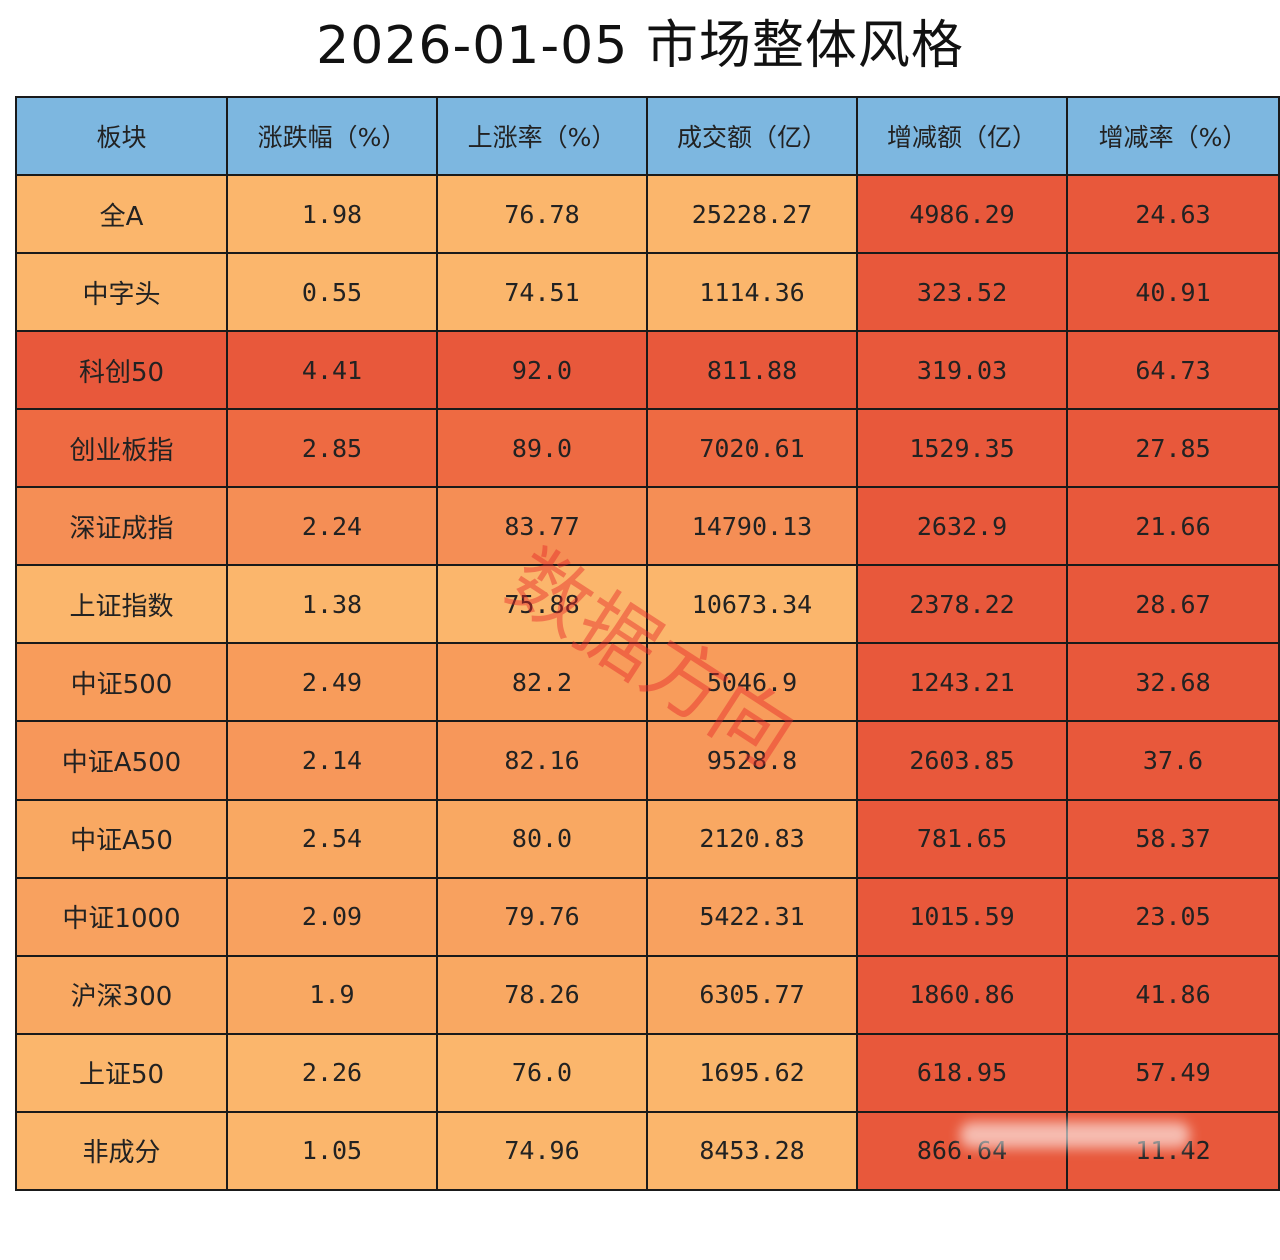 The height and width of the screenshot is (1260, 1280). I want to click on table-header-row: 板块 涨跌幅（%） 上涨率（%） 成交额（亿） 增减额（亿） 增减率（%）, so click(647, 136).